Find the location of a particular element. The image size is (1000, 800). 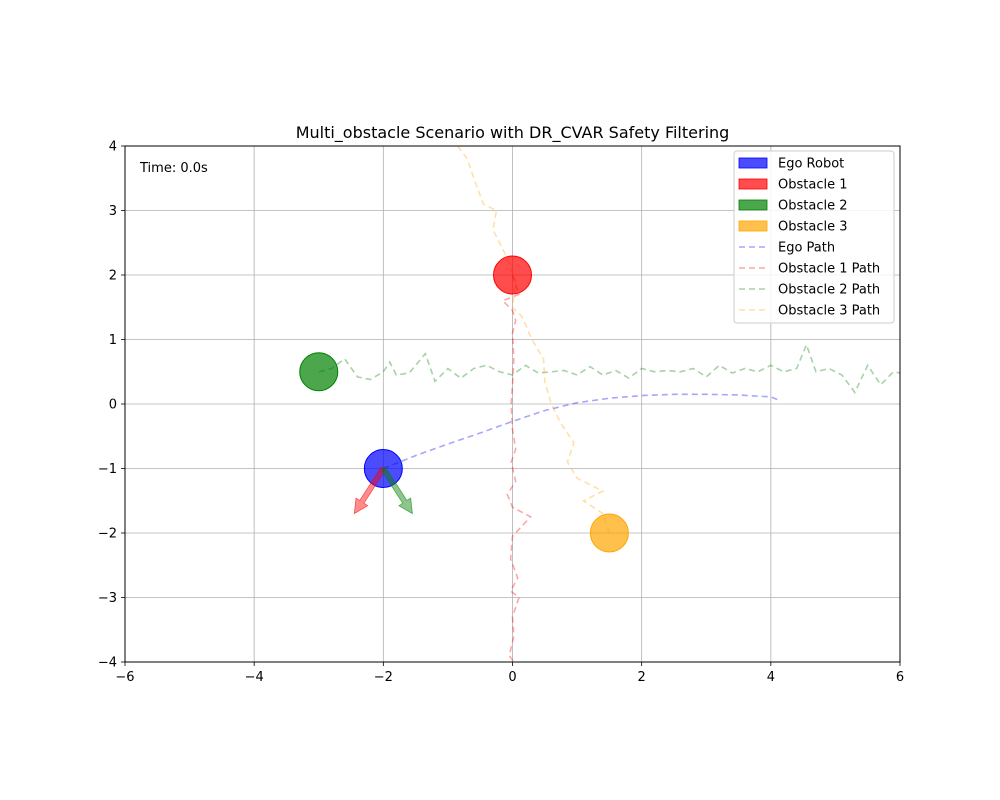

obstacle-1-marker is located at coordinates (512, 275).